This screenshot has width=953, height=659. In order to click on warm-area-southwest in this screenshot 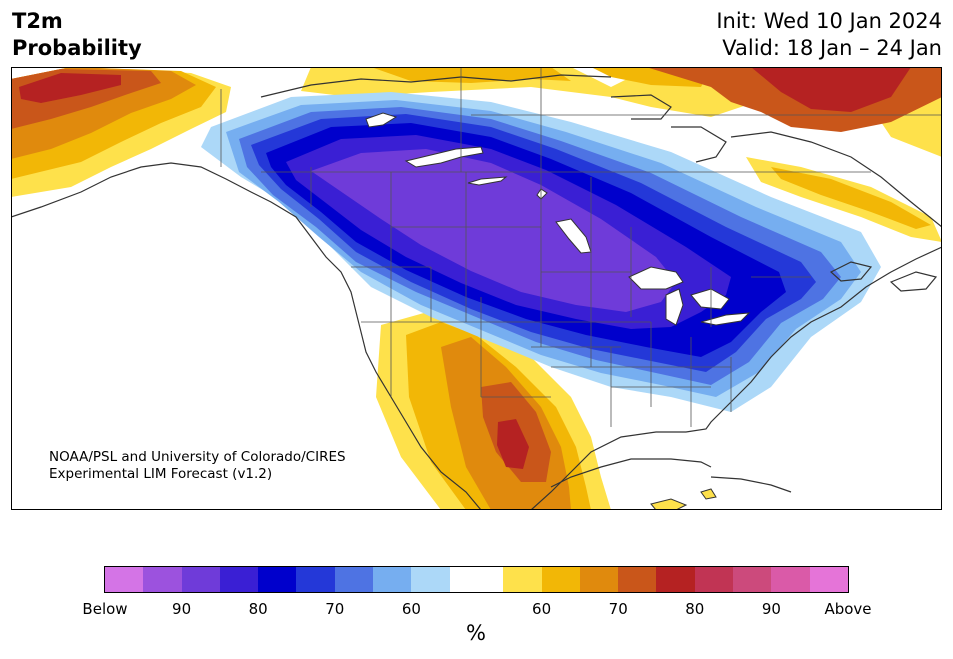, I will do `click(493, 410)`.